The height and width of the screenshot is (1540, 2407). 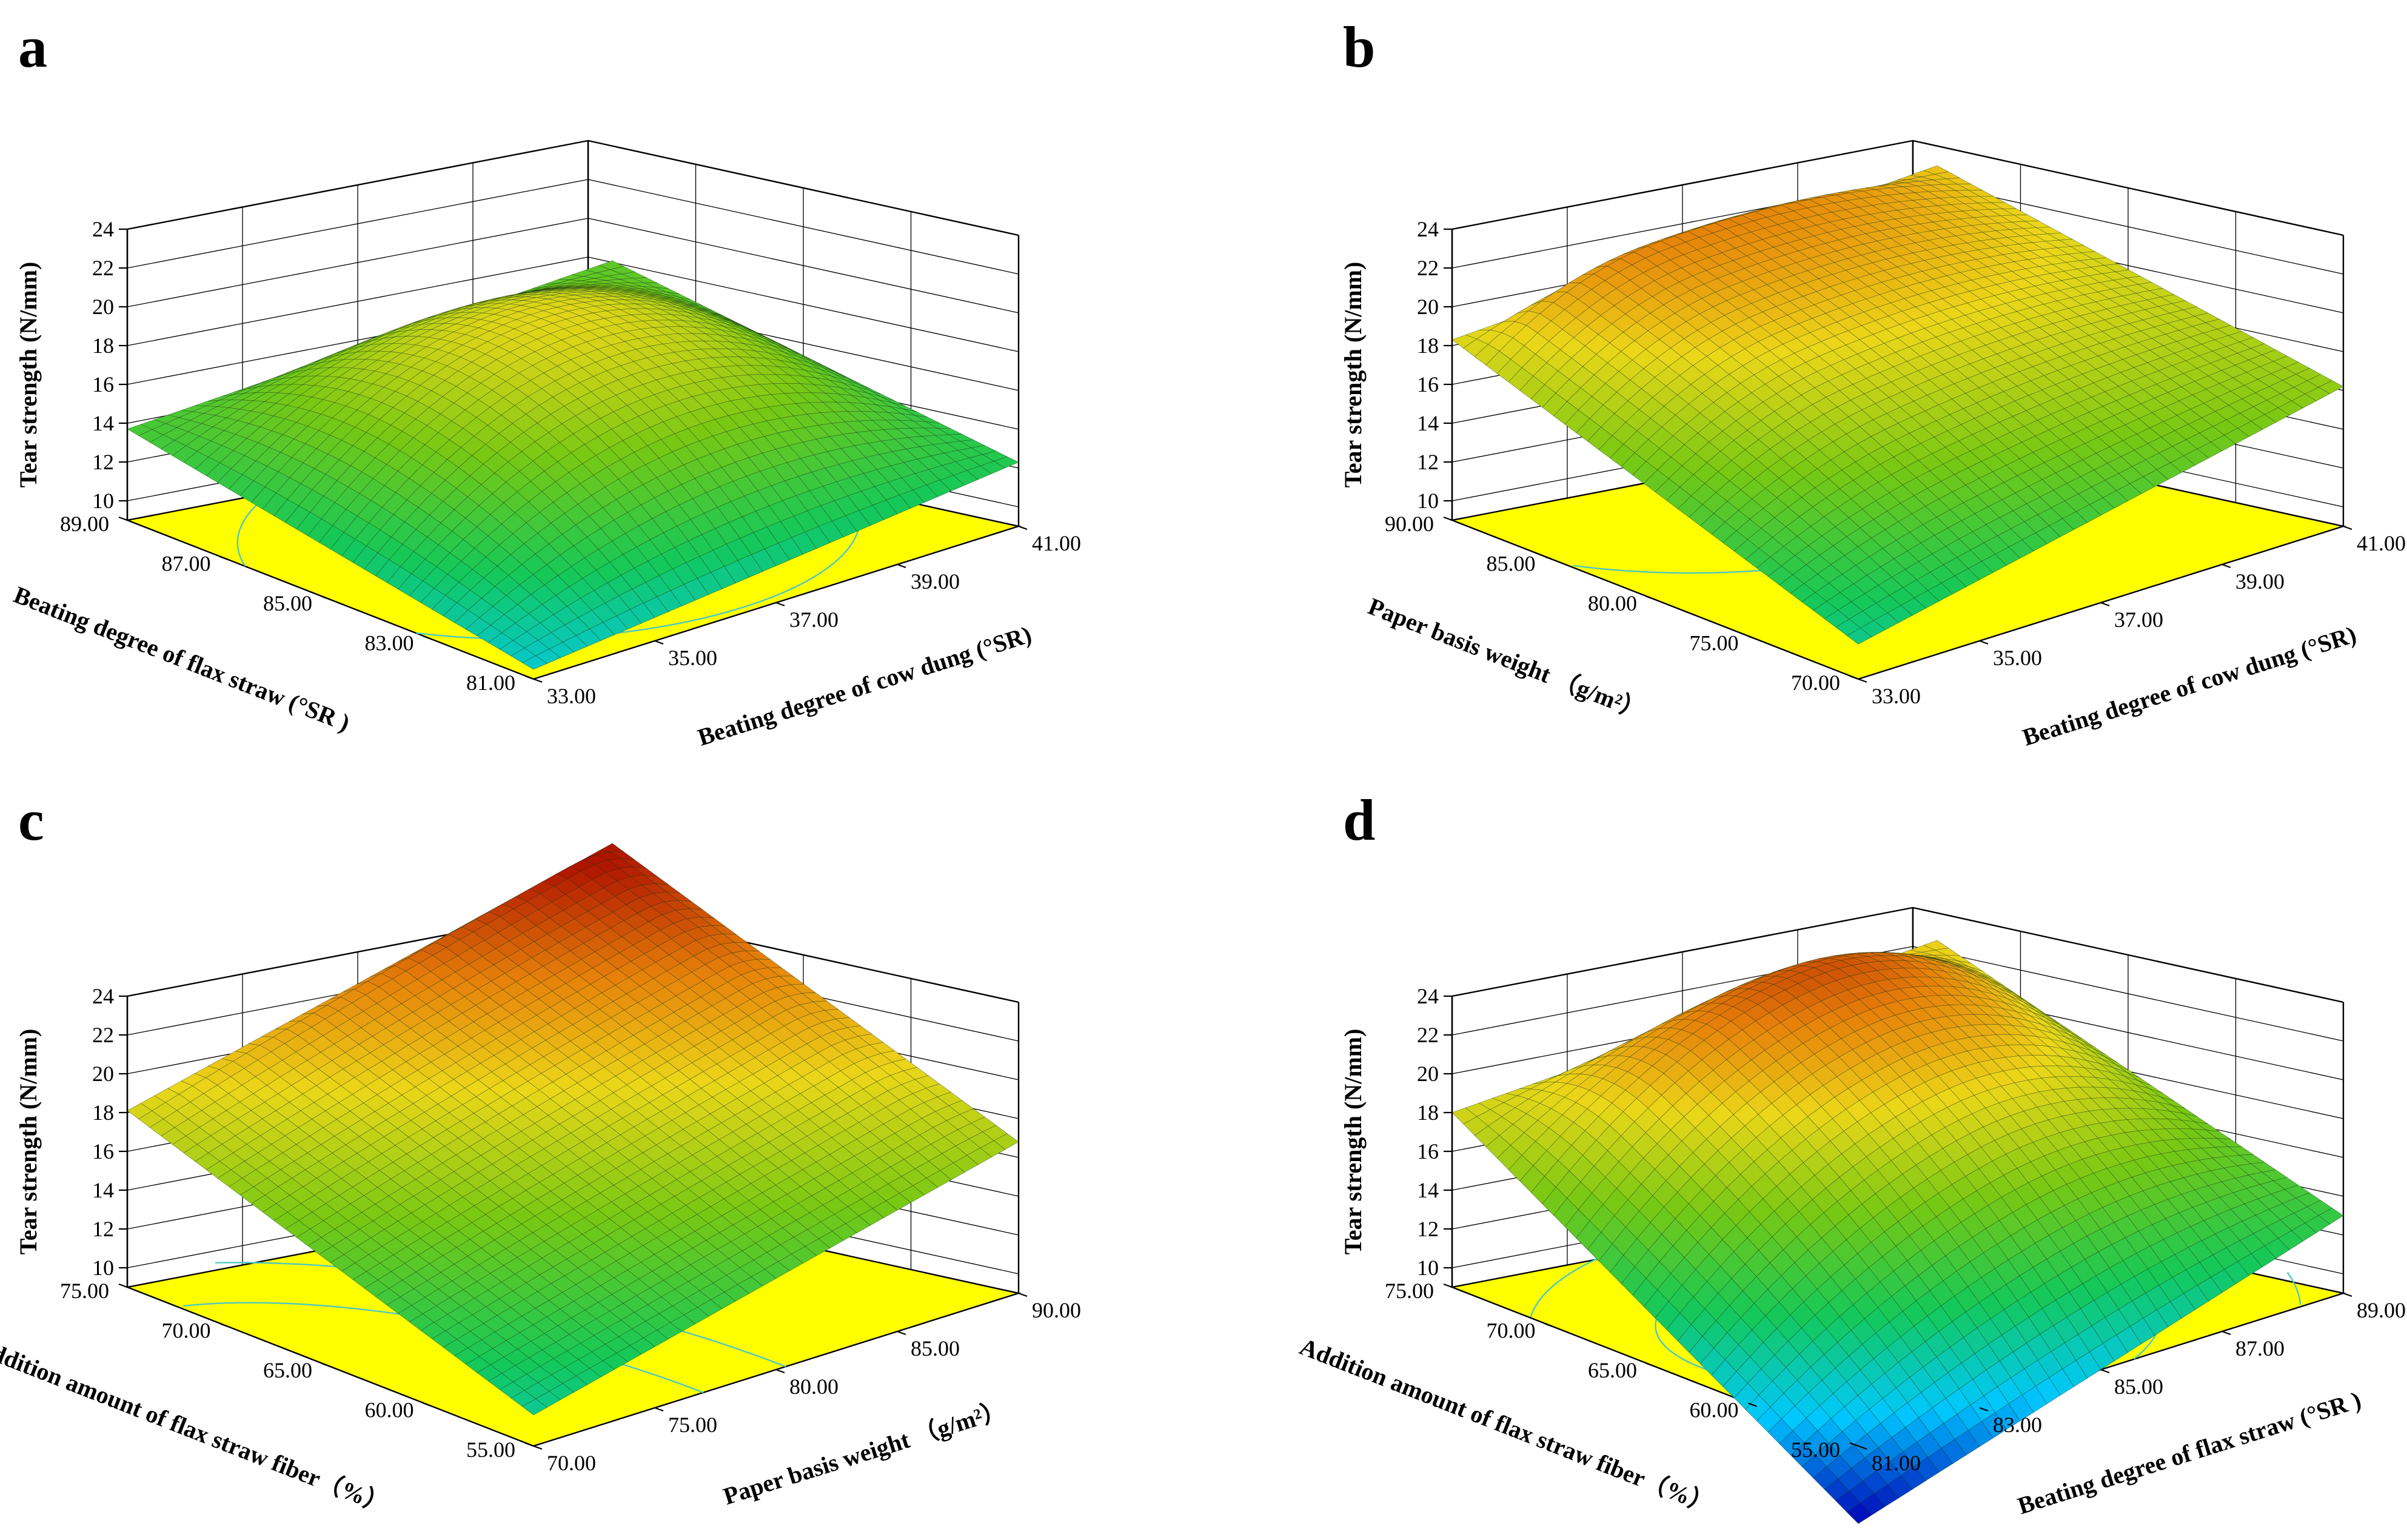 What do you see at coordinates (186, 564) in the screenshot?
I see `left-tick-label: 87.00` at bounding box center [186, 564].